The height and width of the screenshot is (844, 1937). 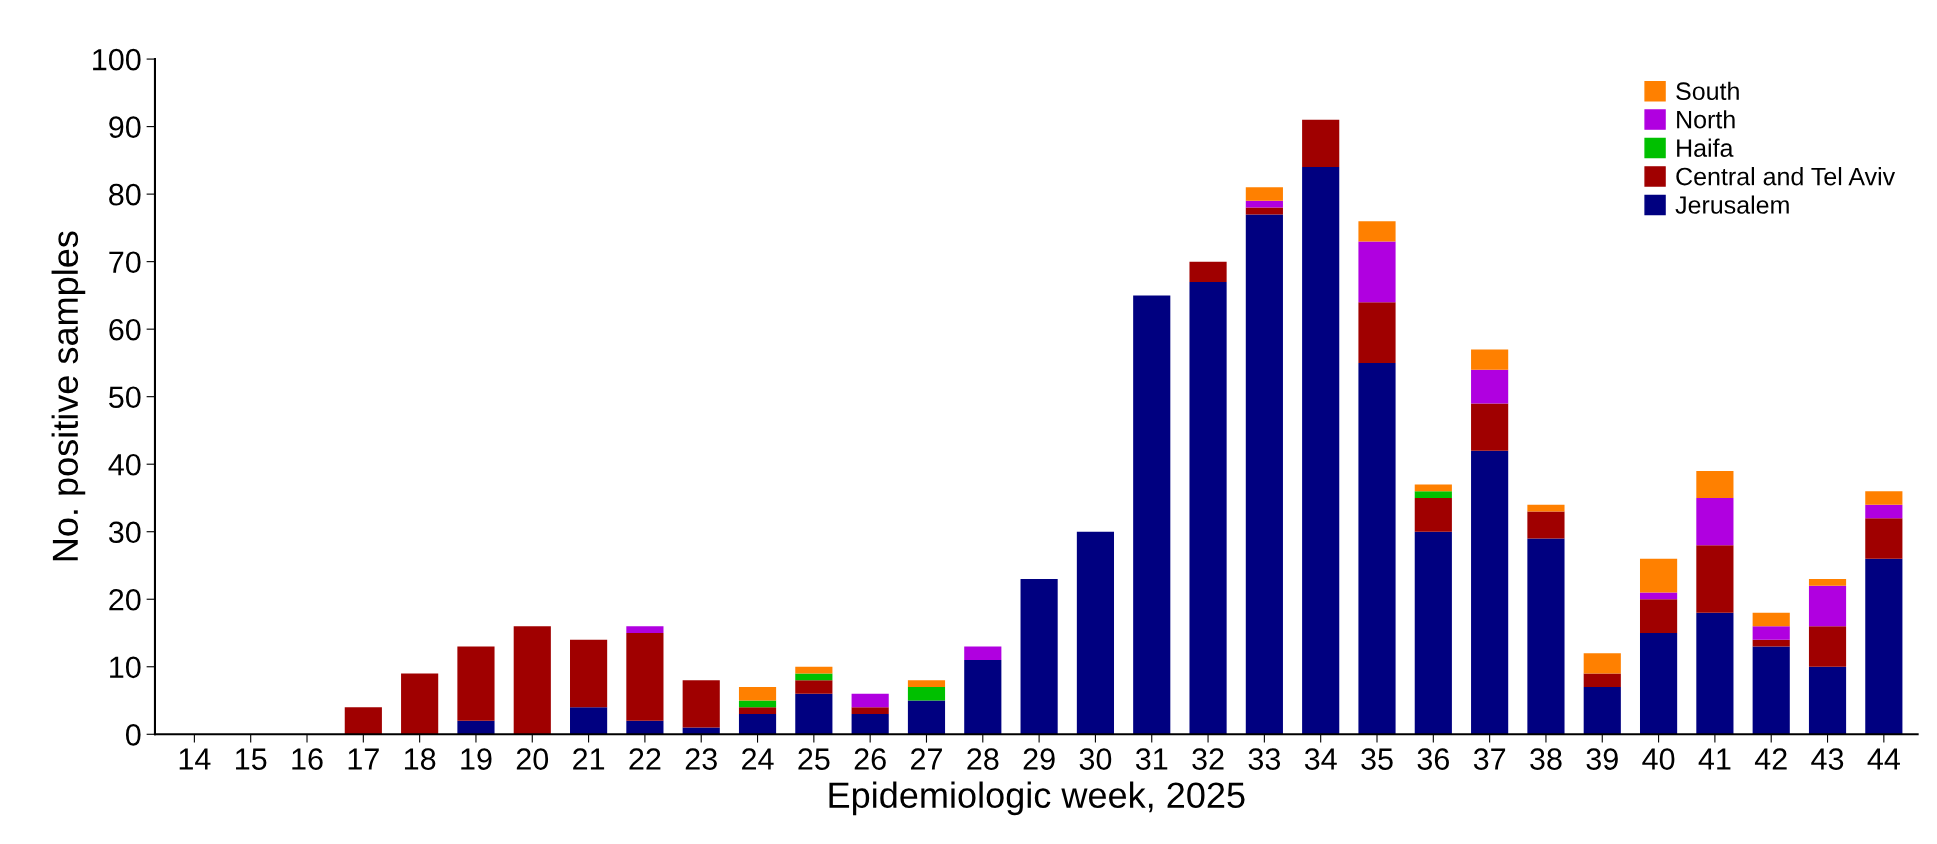 I want to click on x-tick-label: 36, so click(x=1433, y=759).